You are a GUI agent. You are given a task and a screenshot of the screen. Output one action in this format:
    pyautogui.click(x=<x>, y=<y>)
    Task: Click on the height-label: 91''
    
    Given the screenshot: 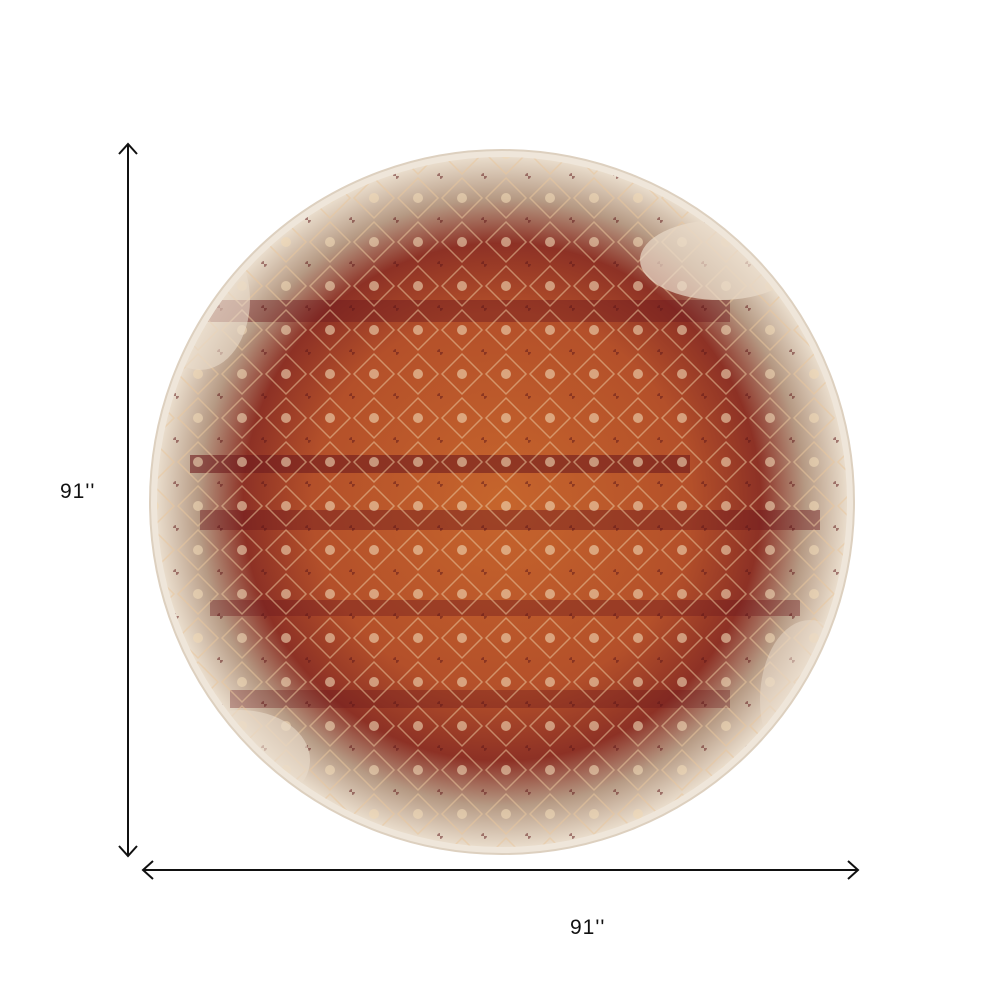 What is the action you would take?
    pyautogui.click(x=78, y=491)
    